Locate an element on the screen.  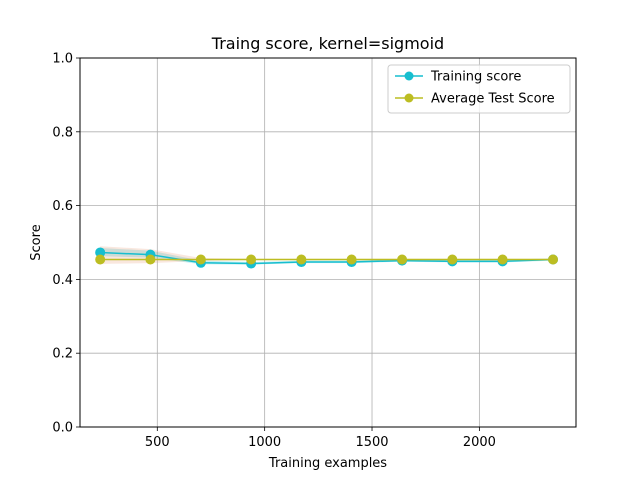
y-axis-label: Score is located at coordinates (36, 242).